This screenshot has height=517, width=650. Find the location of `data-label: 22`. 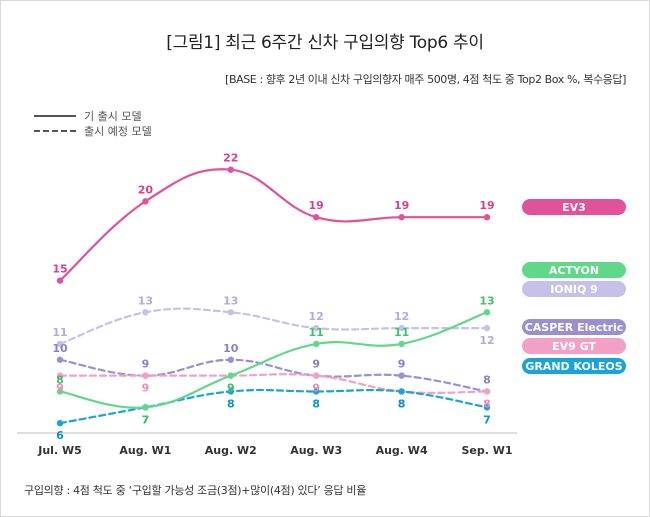

data-label: 22 is located at coordinates (230, 158).